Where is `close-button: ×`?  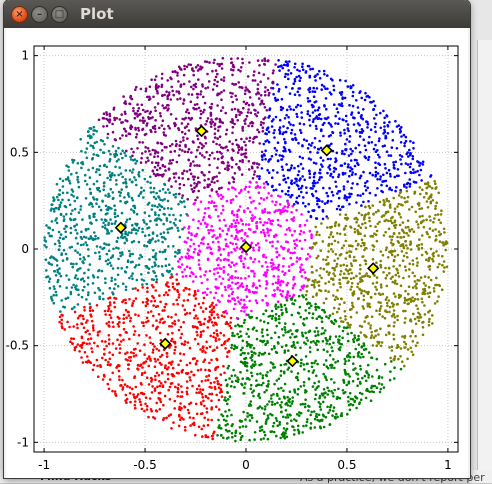 close-button: × is located at coordinates (19, 14).